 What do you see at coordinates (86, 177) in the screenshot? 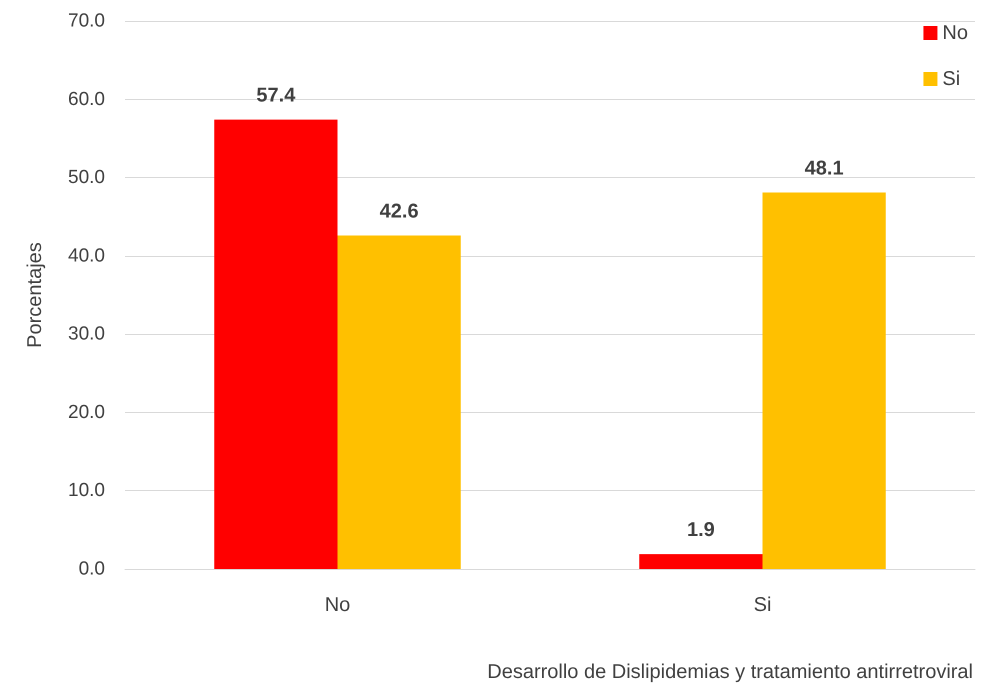
I see `y-tick-label: 50.0` at bounding box center [86, 177].